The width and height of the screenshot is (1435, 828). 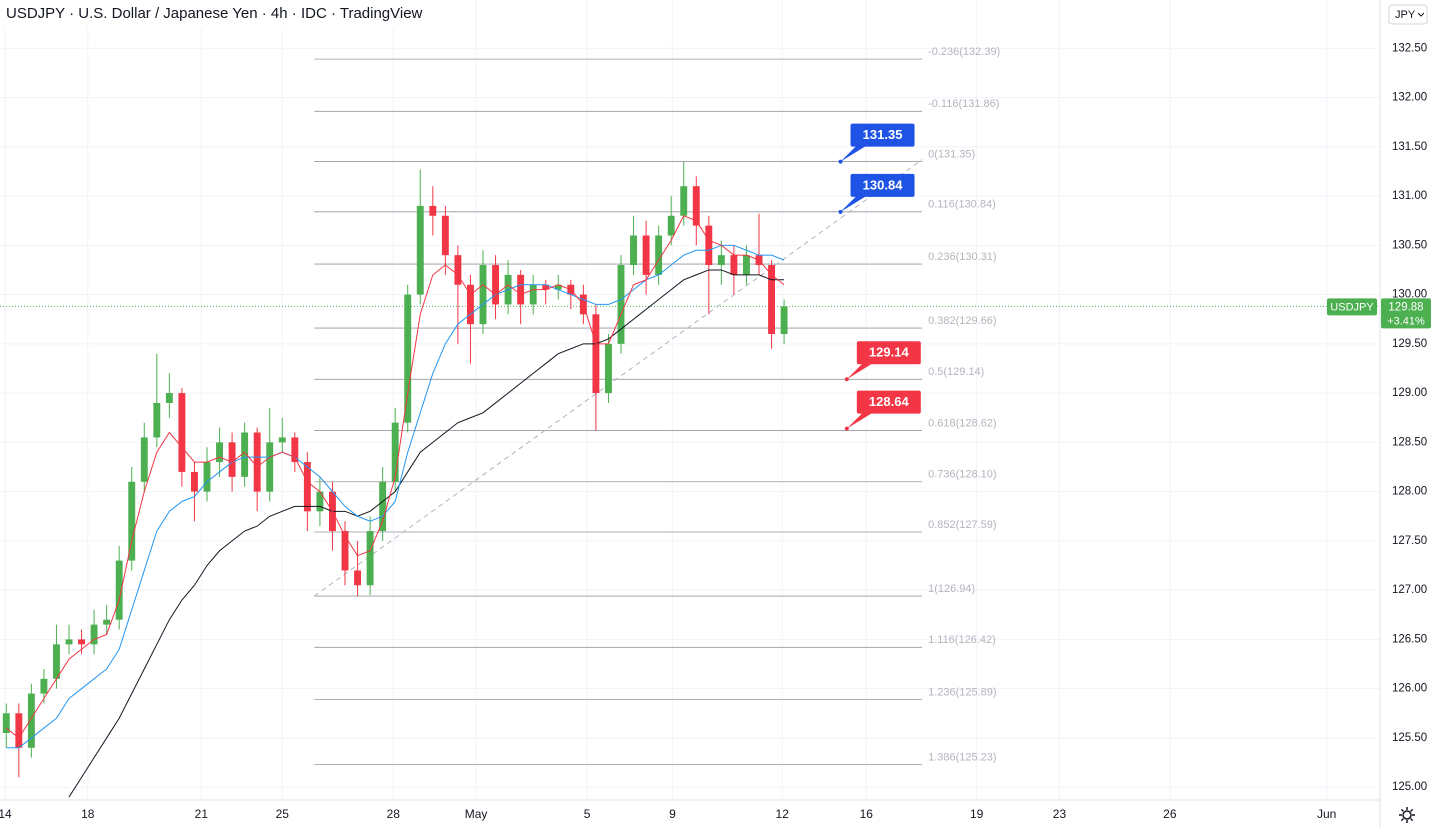 What do you see at coordinates (1409, 245) in the screenshot?
I see `y-tick-label: 130.50` at bounding box center [1409, 245].